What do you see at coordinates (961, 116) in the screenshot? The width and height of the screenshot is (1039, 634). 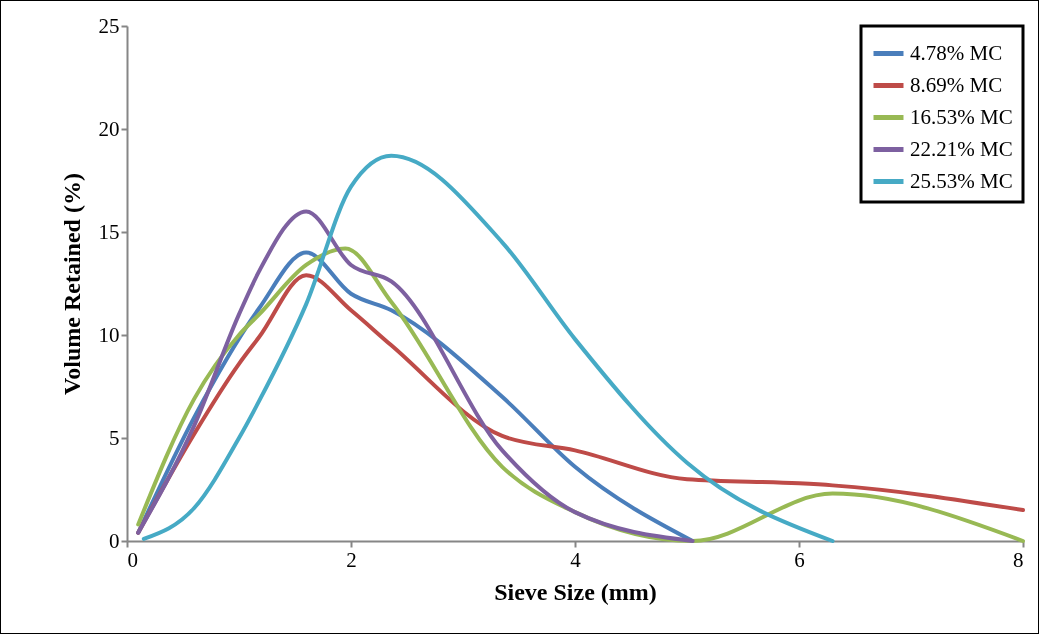 I see `legend-label: 16.53% MC` at bounding box center [961, 116].